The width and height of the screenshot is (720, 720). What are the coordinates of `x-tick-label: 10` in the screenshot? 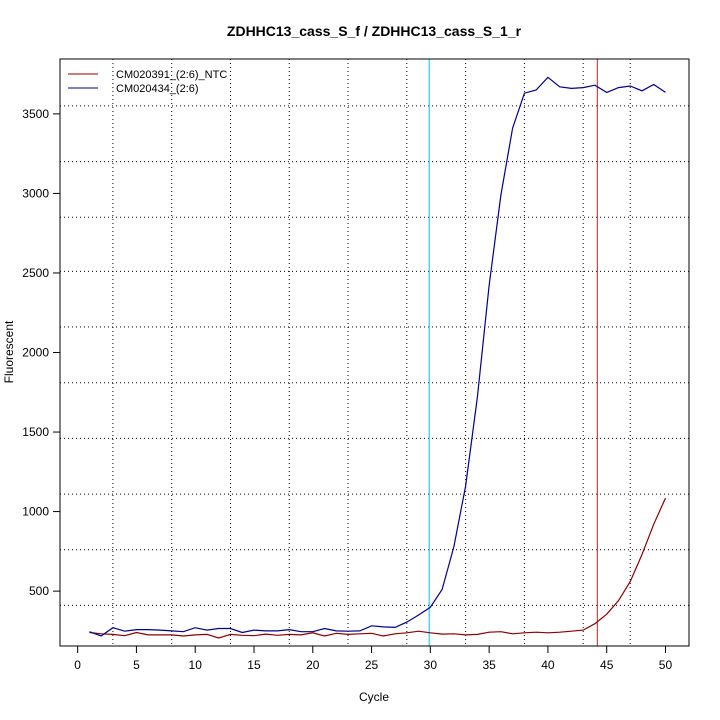 It's located at (196, 665).